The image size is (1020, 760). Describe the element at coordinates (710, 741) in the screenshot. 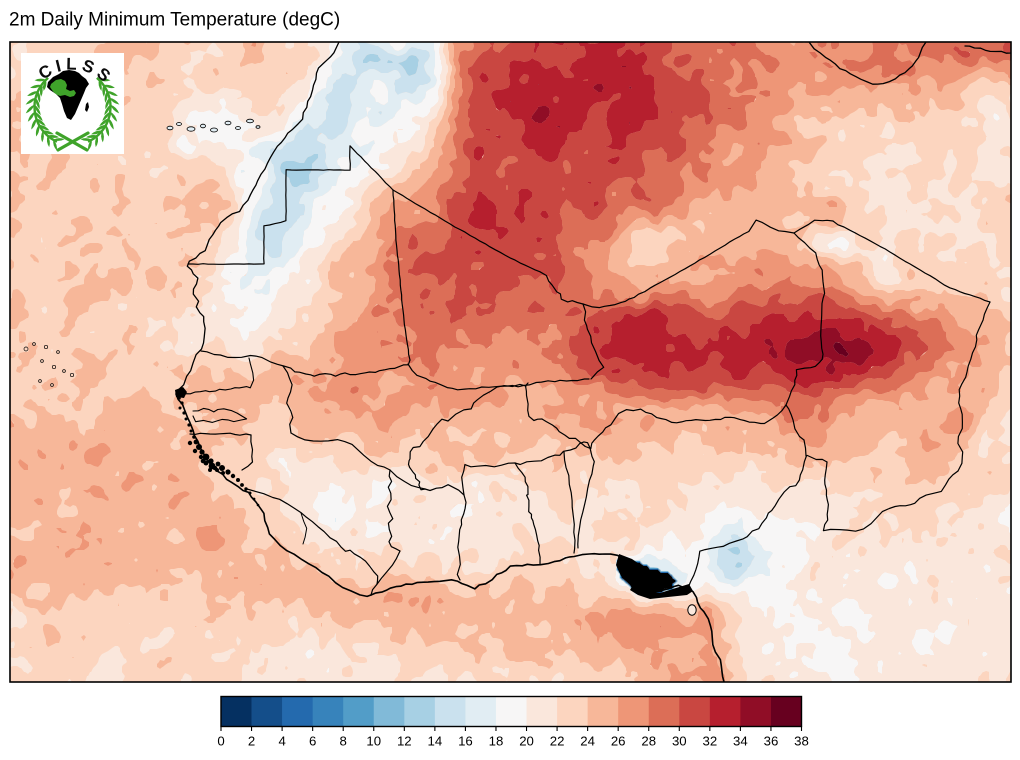

I see `svg-text: 32` at that location.